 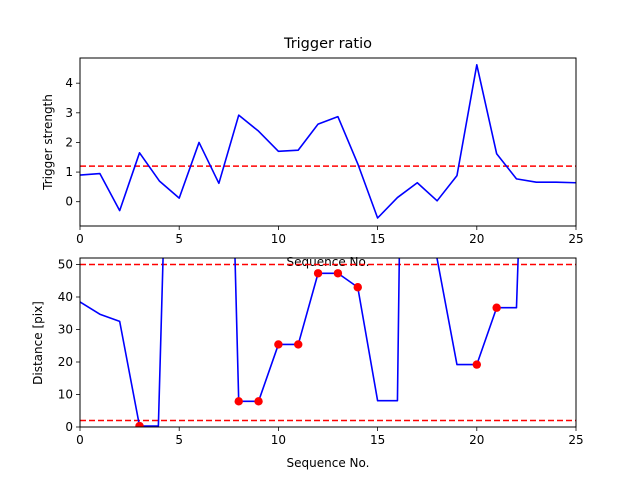 I want to click on y-tick-label: 30, so click(x=65, y=330).